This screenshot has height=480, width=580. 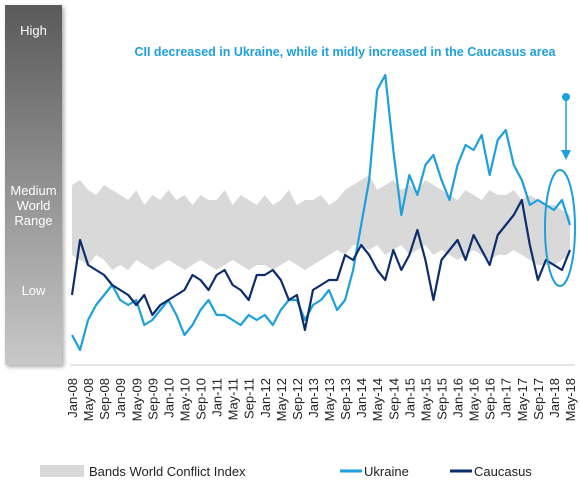 I want to click on scale-label: Low, so click(x=33, y=290).